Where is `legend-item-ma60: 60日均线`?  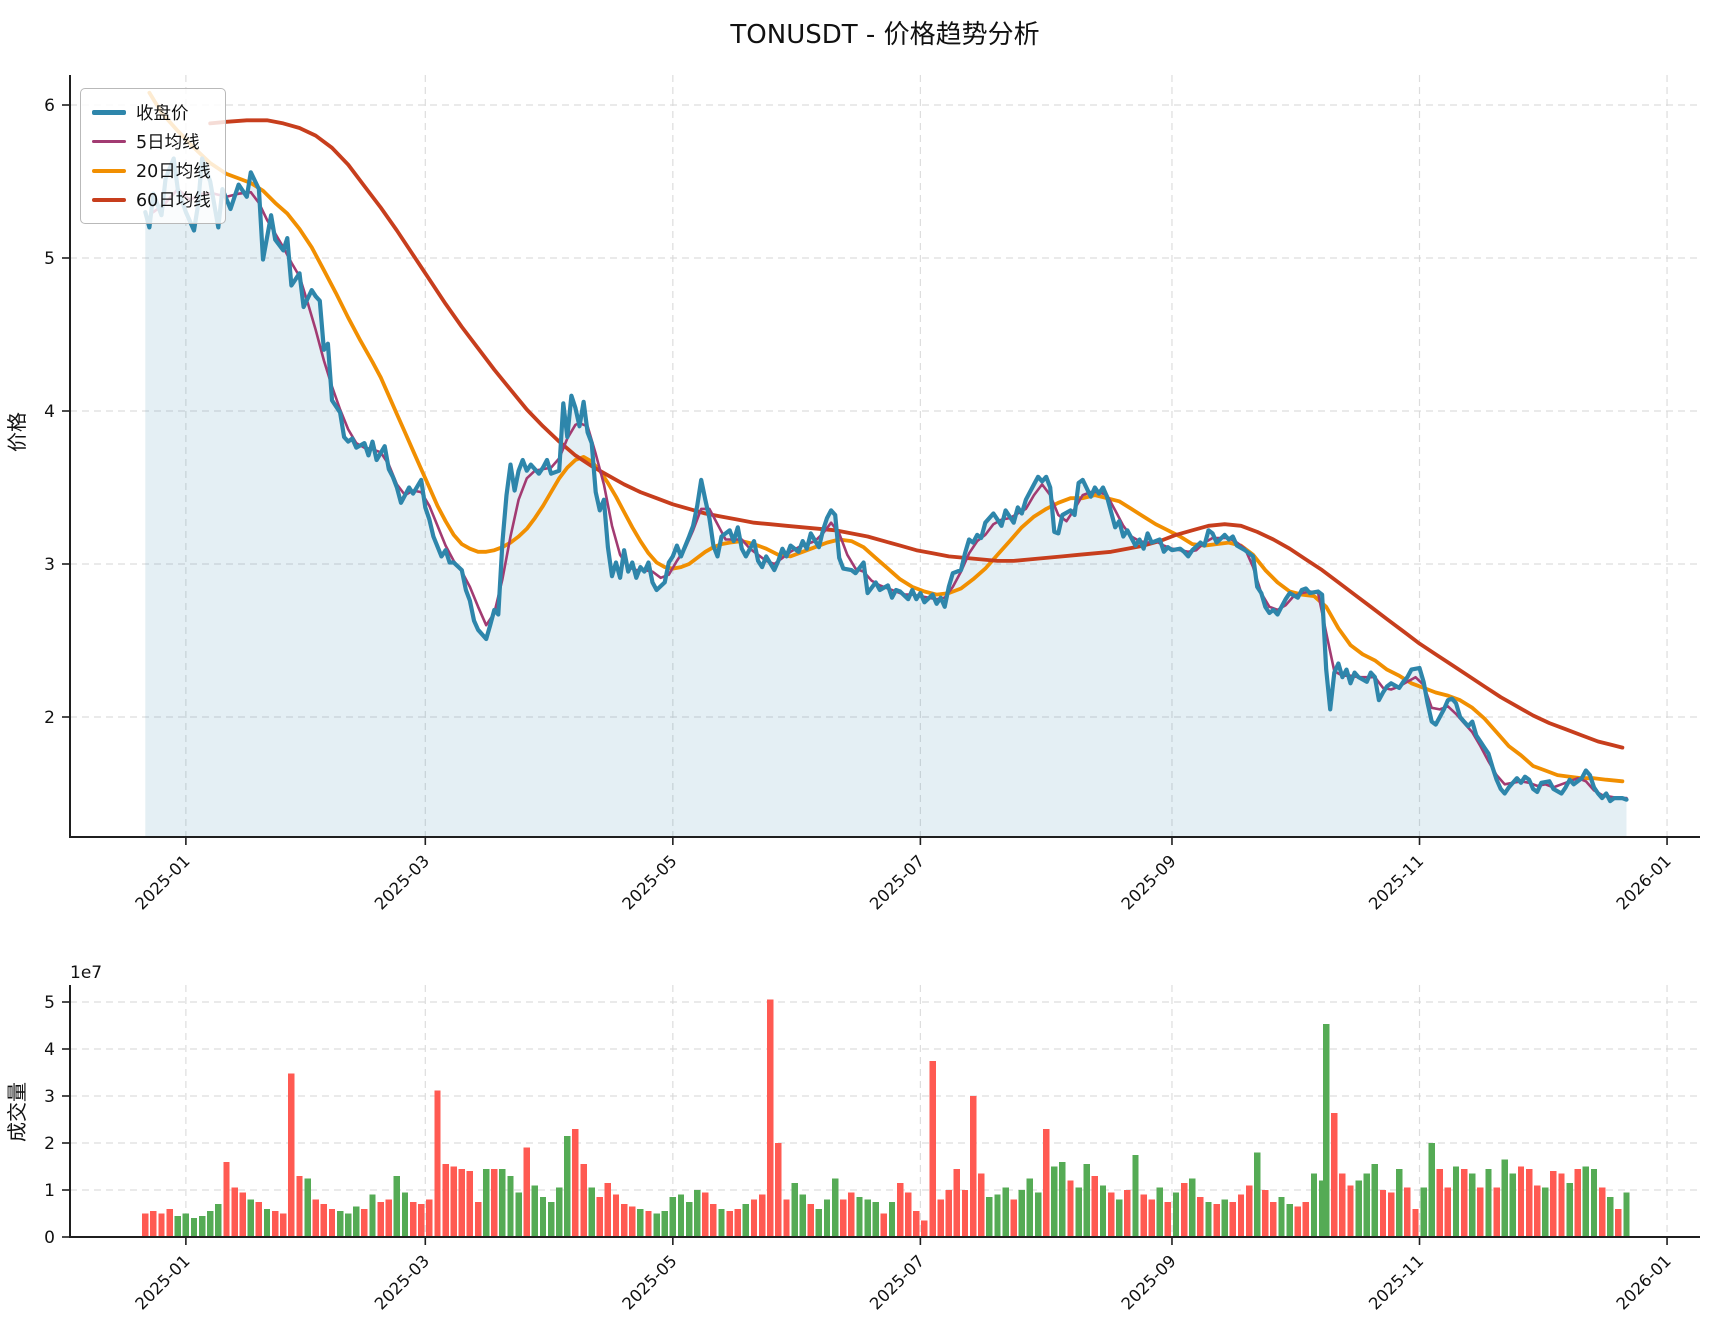
legend-item-ma60: 60日均线 is located at coordinates (151, 199).